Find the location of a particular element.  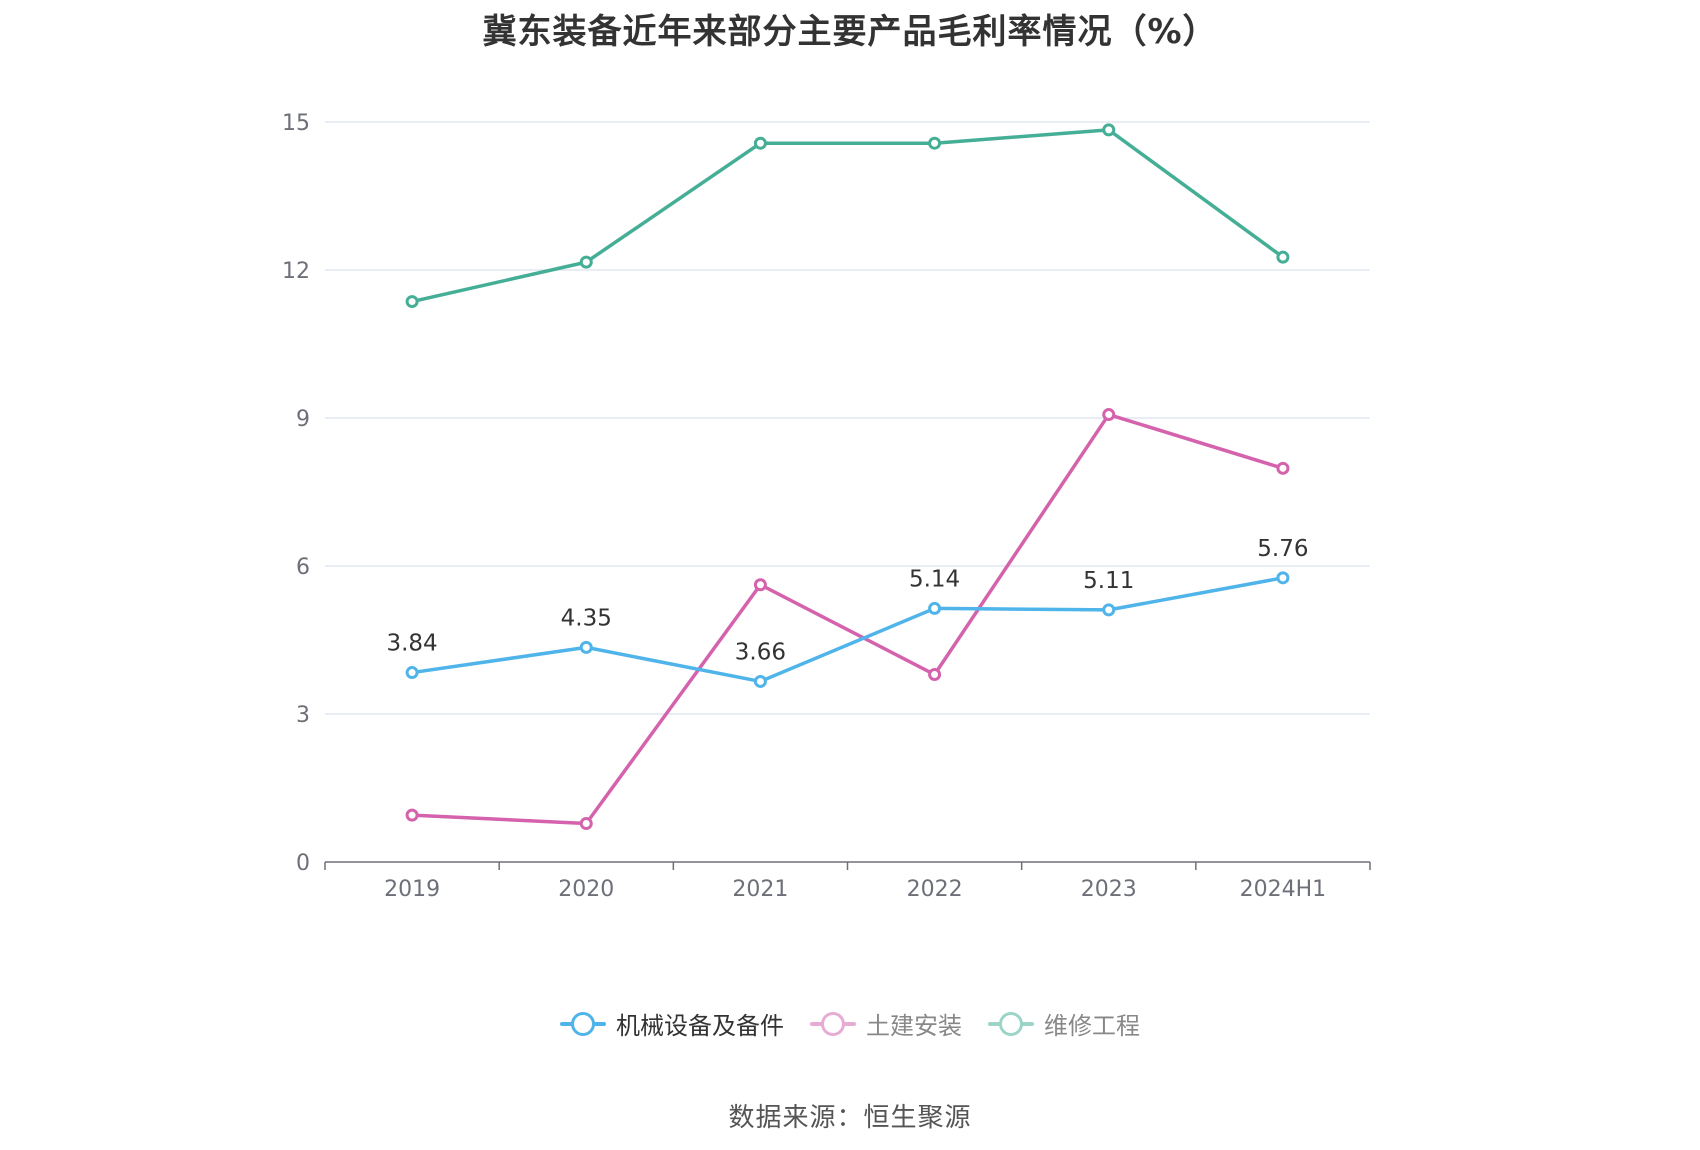

x-tick-label: 2021 is located at coordinates (760, 889).